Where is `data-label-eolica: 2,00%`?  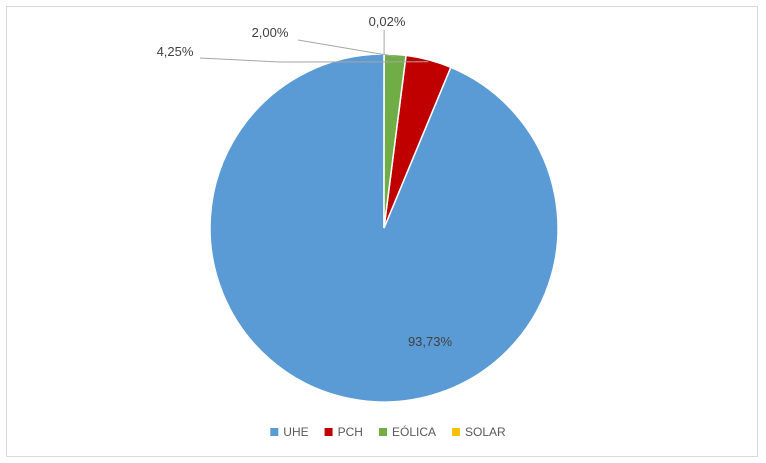
data-label-eolica: 2,00% is located at coordinates (270, 32).